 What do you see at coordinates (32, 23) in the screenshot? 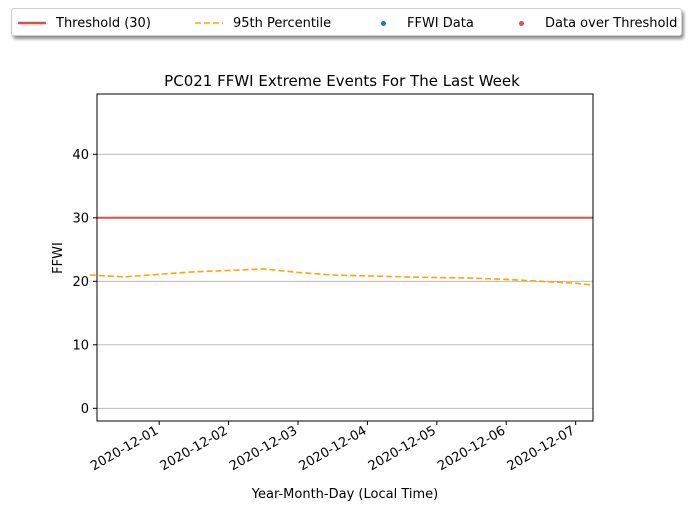
I see `legend-swatch-threshold` at bounding box center [32, 23].